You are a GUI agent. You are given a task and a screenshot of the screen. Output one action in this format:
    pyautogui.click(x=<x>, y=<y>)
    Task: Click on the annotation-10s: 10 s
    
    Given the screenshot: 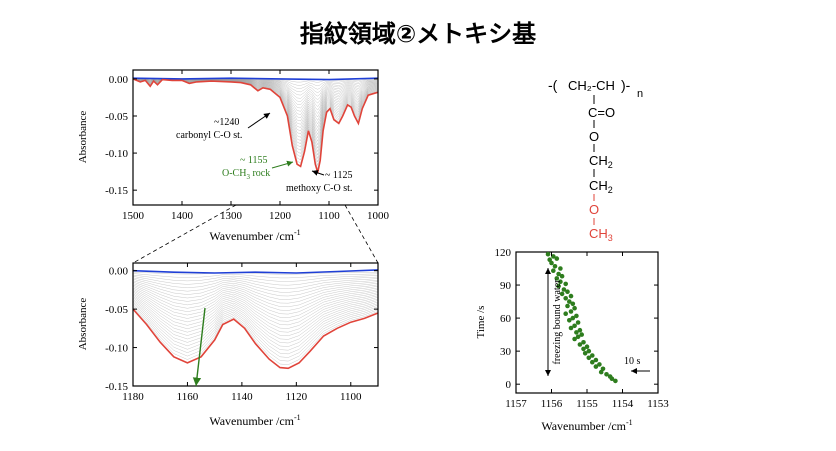 What is the action you would take?
    pyautogui.click(x=632, y=361)
    